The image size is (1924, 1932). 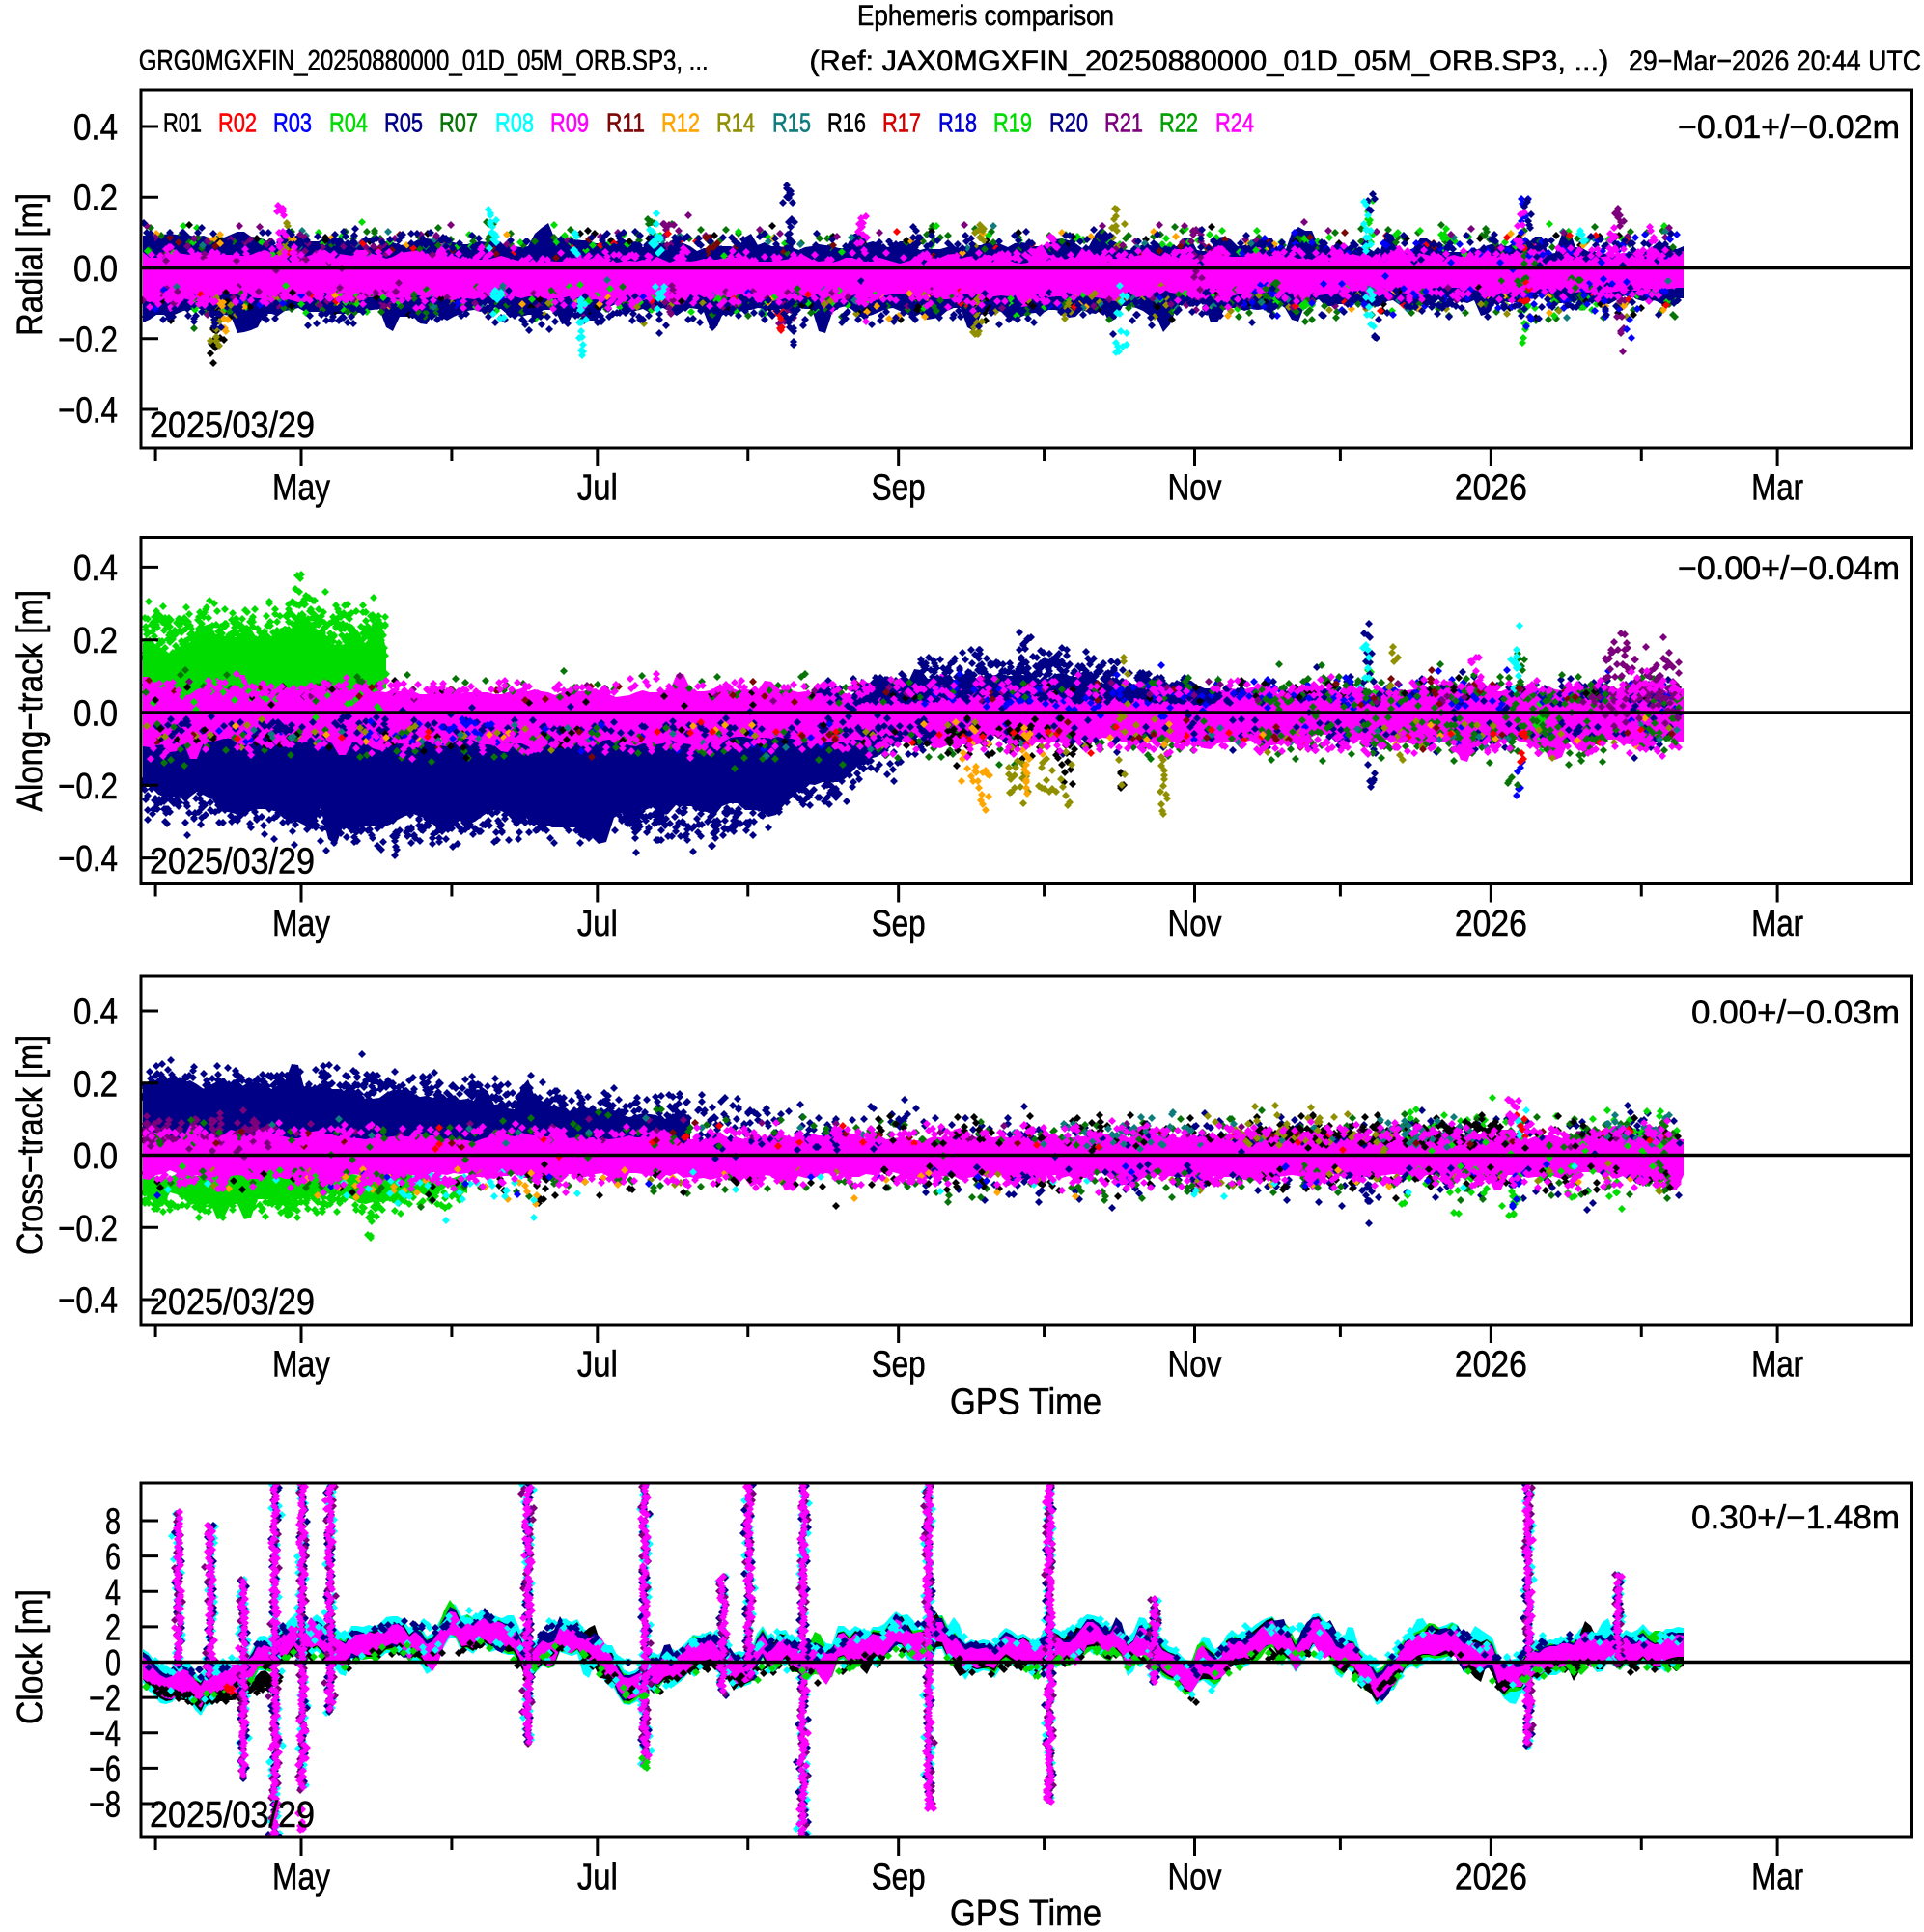 What do you see at coordinates (846, 123) in the screenshot?
I see `svg-text: R16` at bounding box center [846, 123].